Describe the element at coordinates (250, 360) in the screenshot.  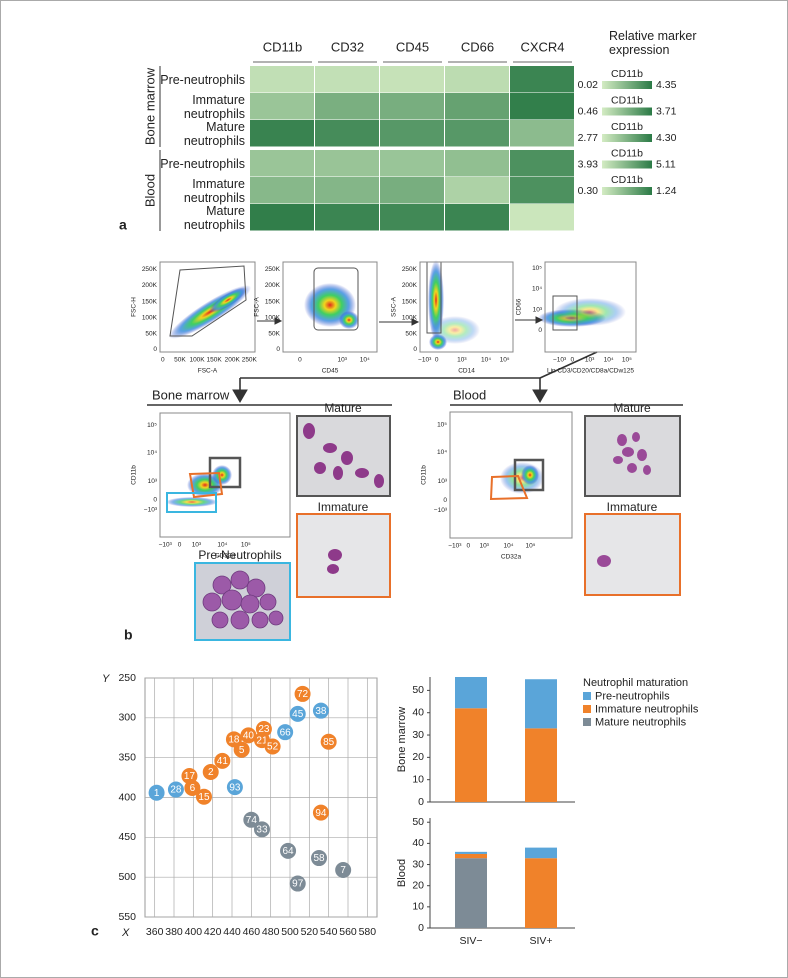
I see `x-tick-label: 250K` at that location.